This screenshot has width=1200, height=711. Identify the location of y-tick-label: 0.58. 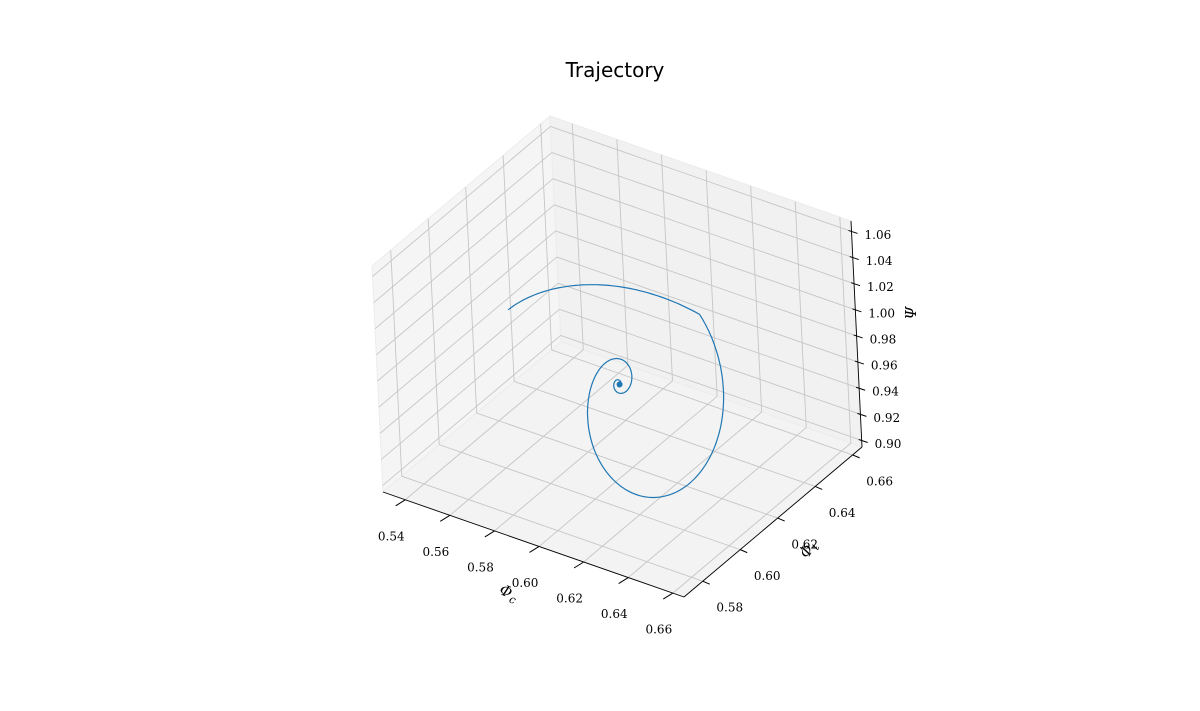
(729, 608).